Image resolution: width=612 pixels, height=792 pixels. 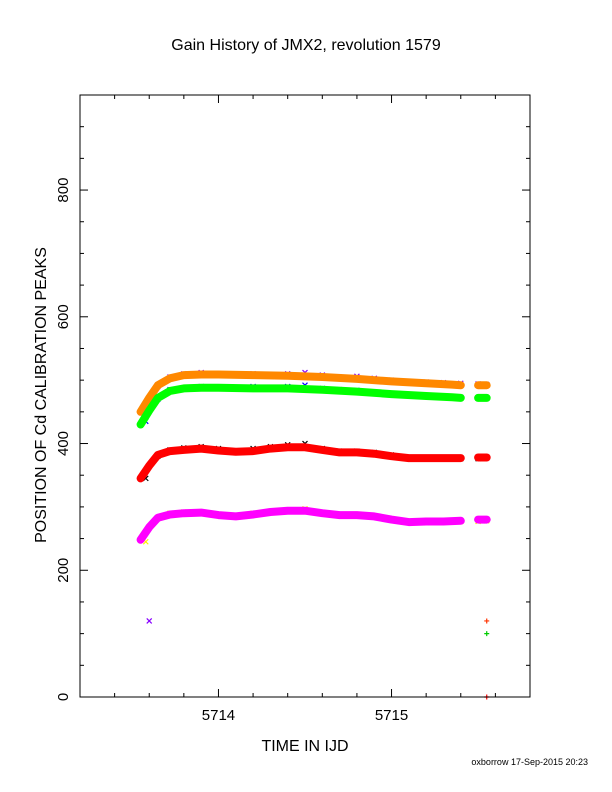 I want to click on chart-title: Gain History of JMX2, revolution 1579, so click(x=306, y=45).